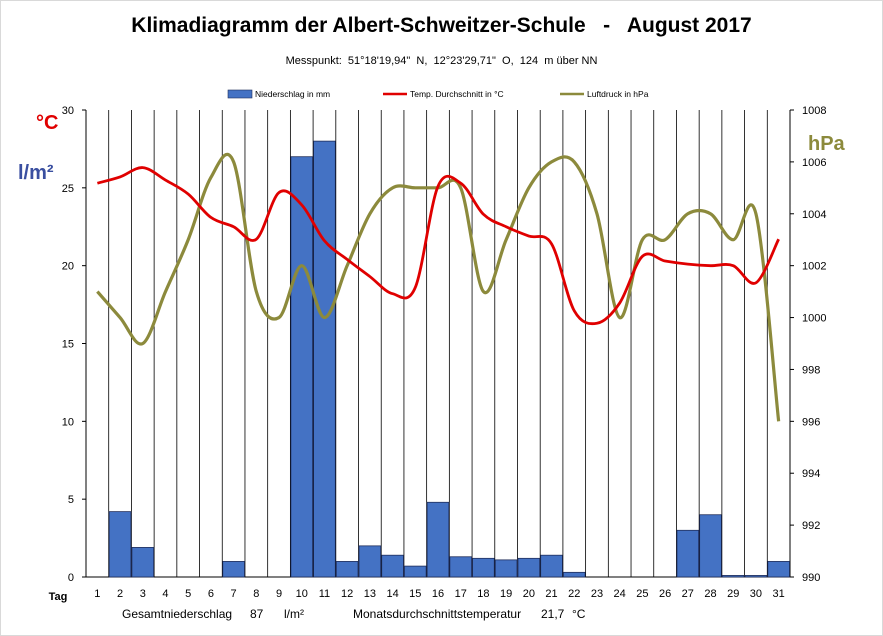  Describe the element at coordinates (811, 370) in the screenshot. I see `right-axis-tick-label: 998` at that location.